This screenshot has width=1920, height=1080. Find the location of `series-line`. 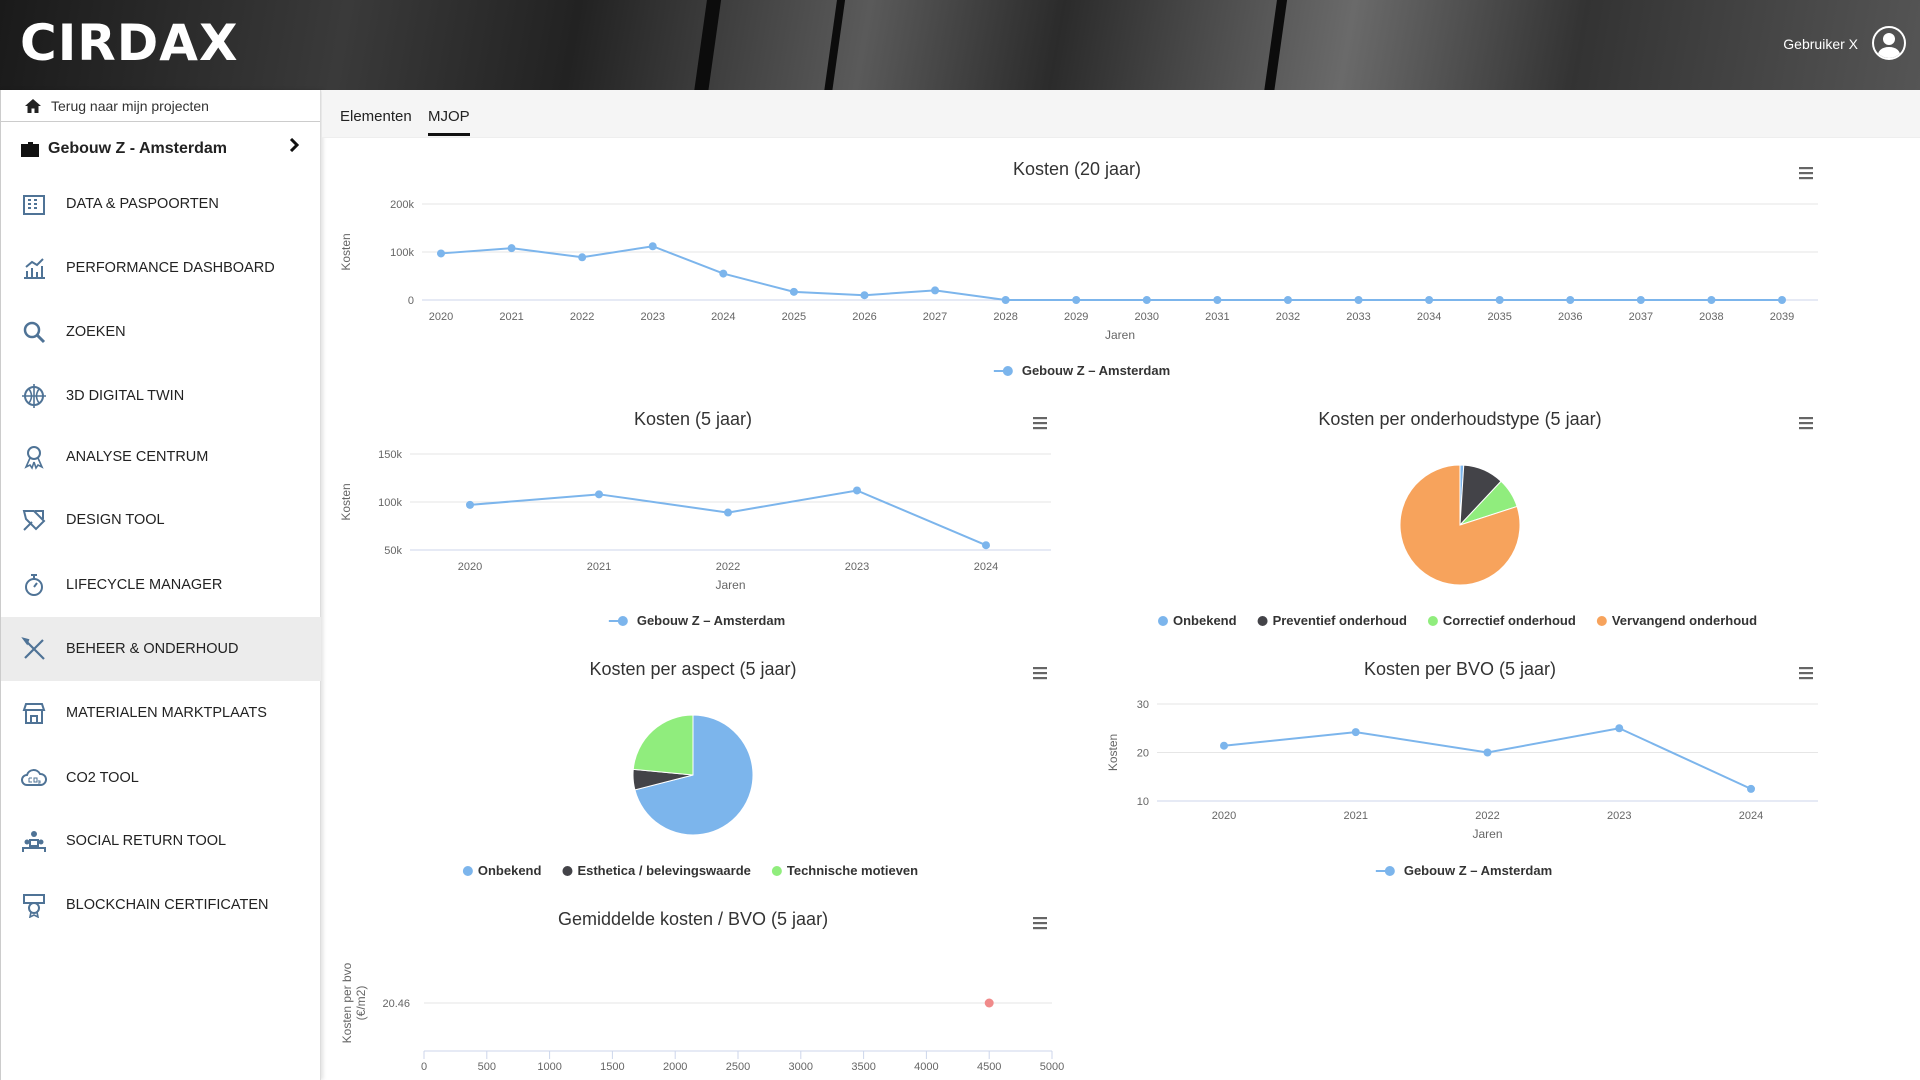

series-line is located at coordinates (728, 518).